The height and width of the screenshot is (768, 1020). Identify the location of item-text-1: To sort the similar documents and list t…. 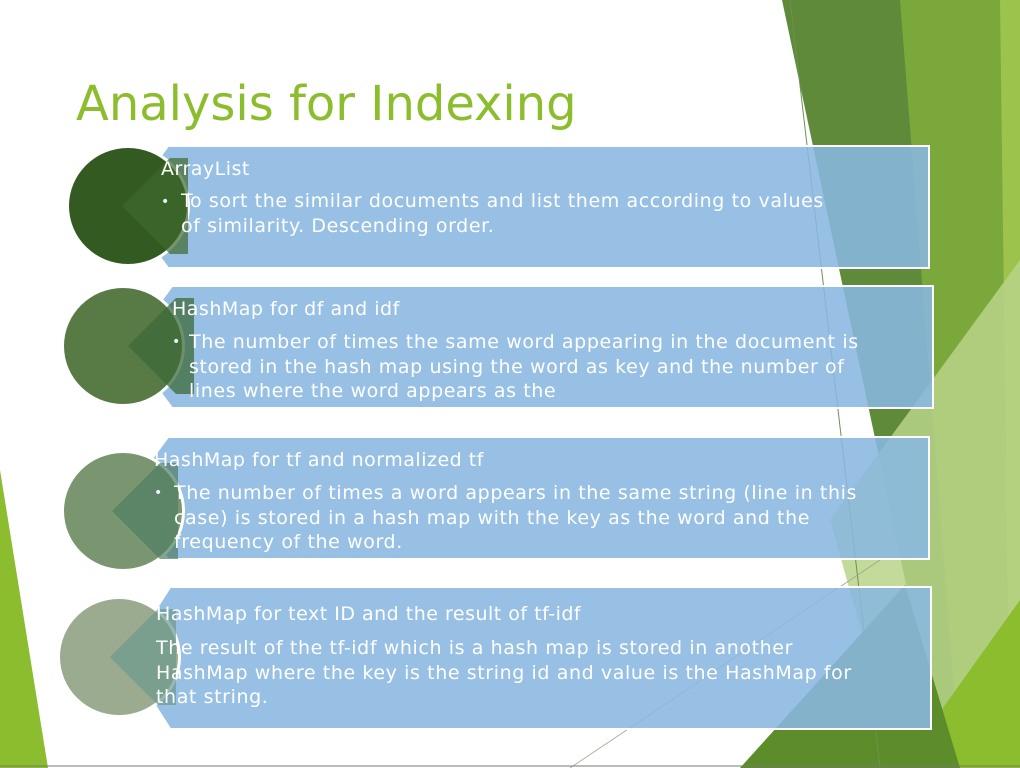
(502, 213).